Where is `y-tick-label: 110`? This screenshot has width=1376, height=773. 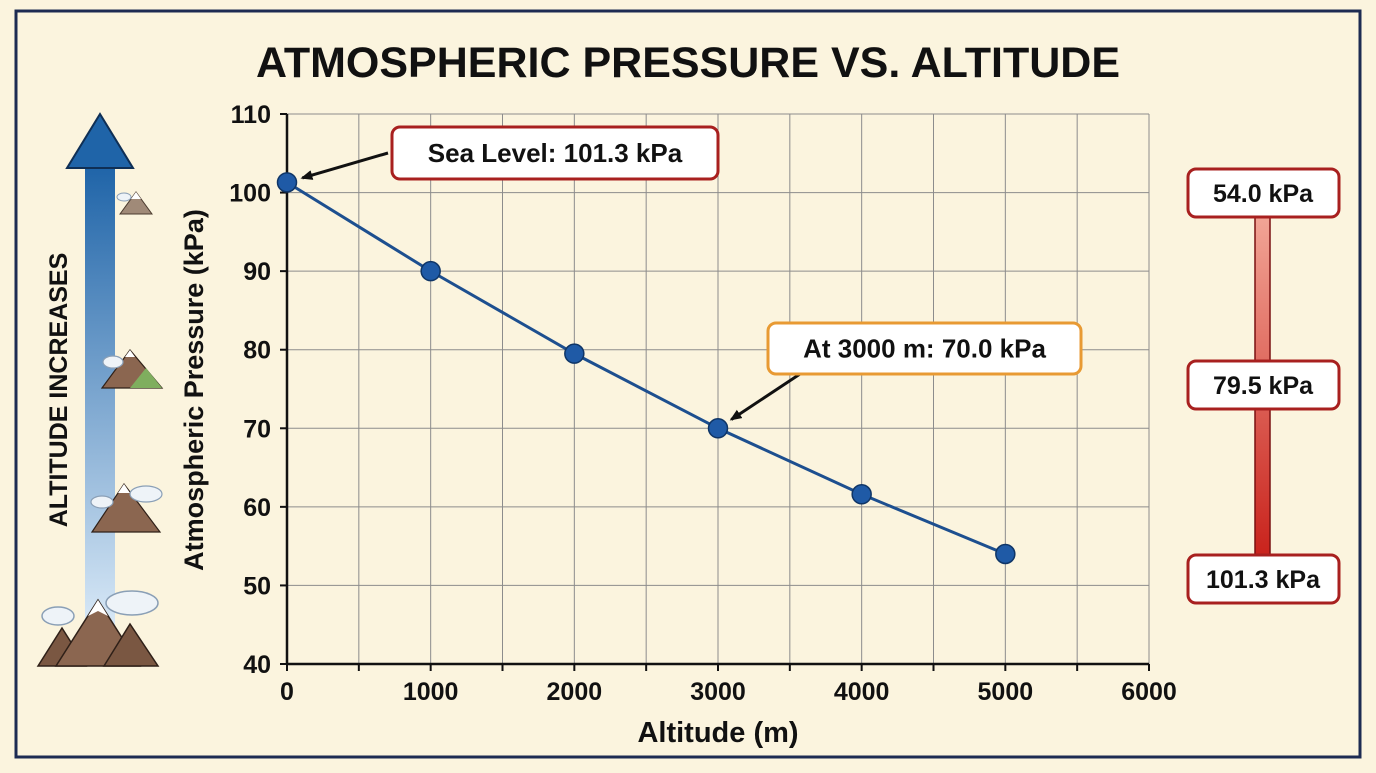 y-tick-label: 110 is located at coordinates (251, 115).